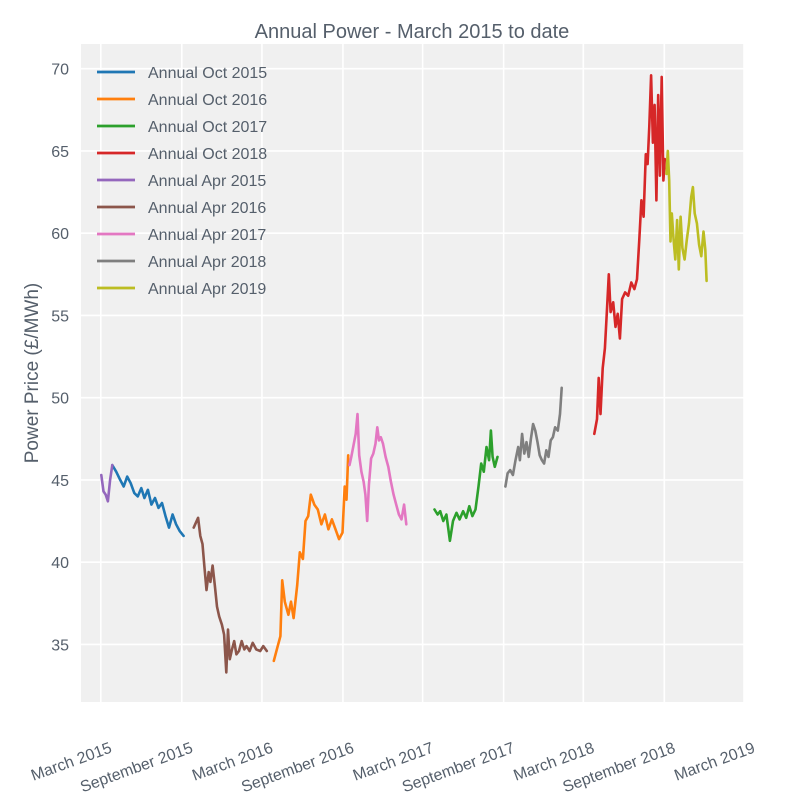  Describe the element at coordinates (207, 289) in the screenshot. I see `legend-label: Annual Apr 2019` at that location.